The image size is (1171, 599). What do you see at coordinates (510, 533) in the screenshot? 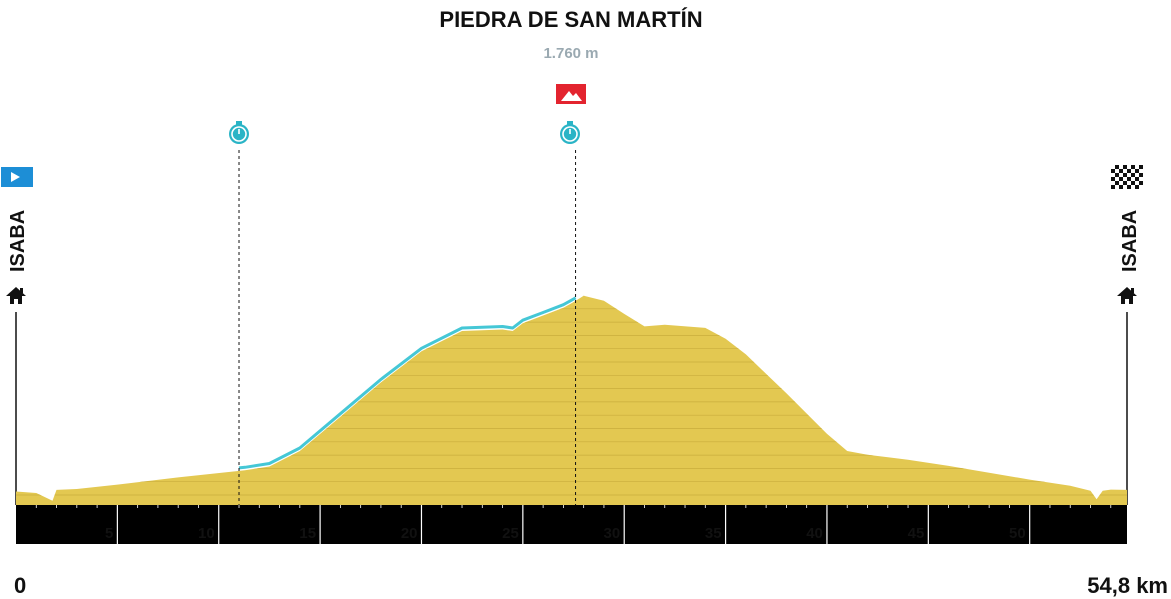
I see `tick-label: 25` at bounding box center [510, 533].